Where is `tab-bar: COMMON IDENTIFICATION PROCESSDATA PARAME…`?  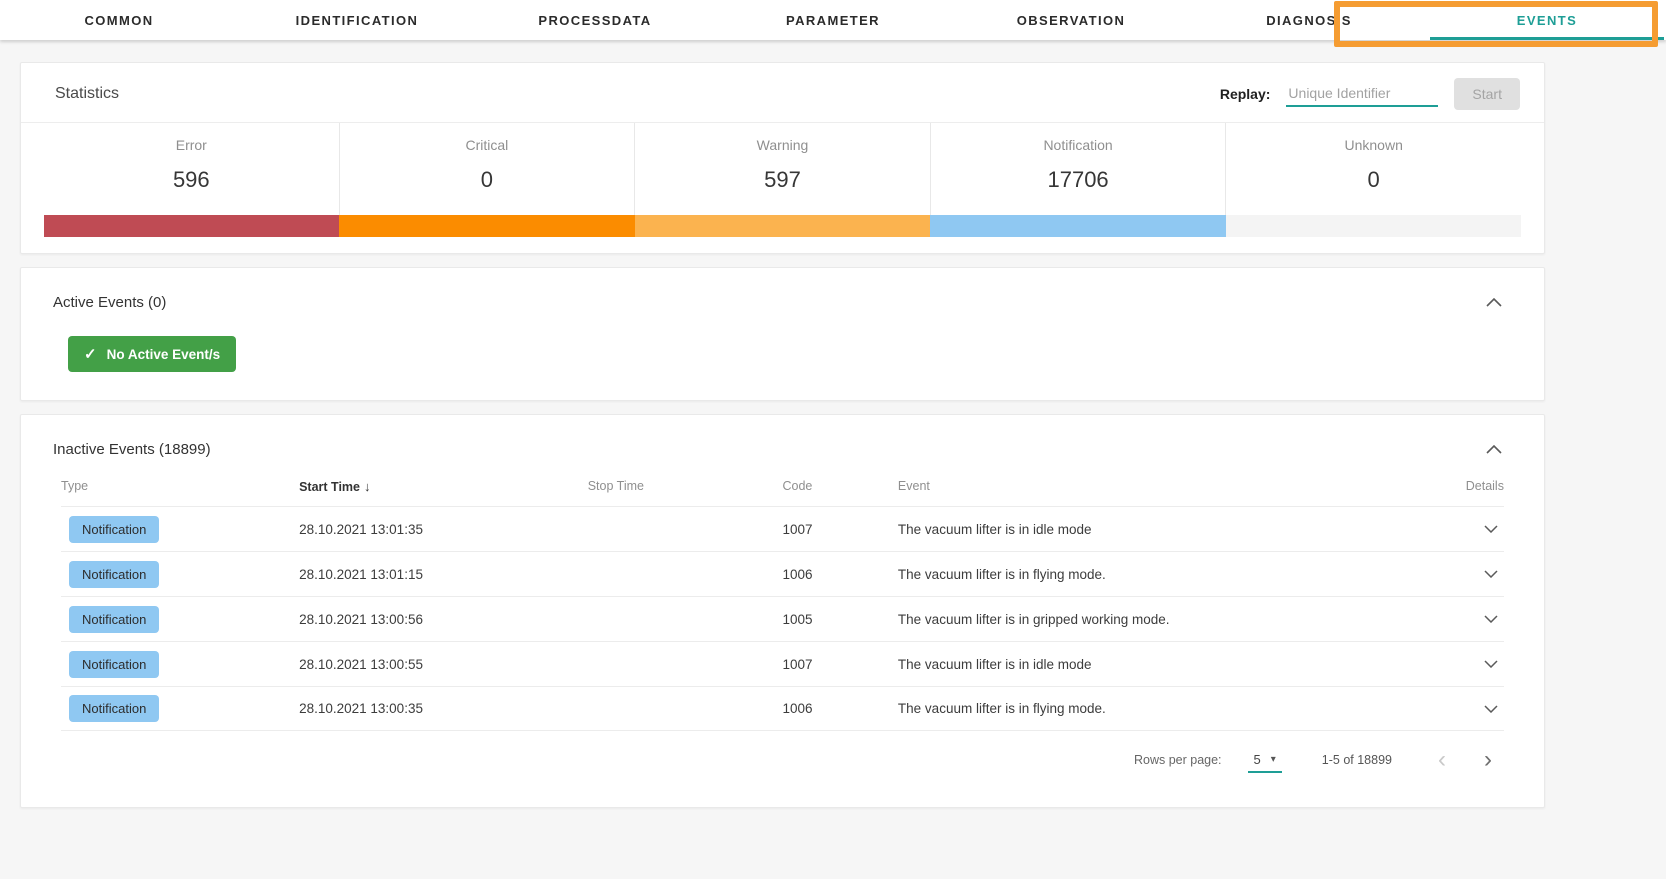 tab-bar: COMMON IDENTIFICATION PROCESSDATA PARAME… is located at coordinates (833, 23).